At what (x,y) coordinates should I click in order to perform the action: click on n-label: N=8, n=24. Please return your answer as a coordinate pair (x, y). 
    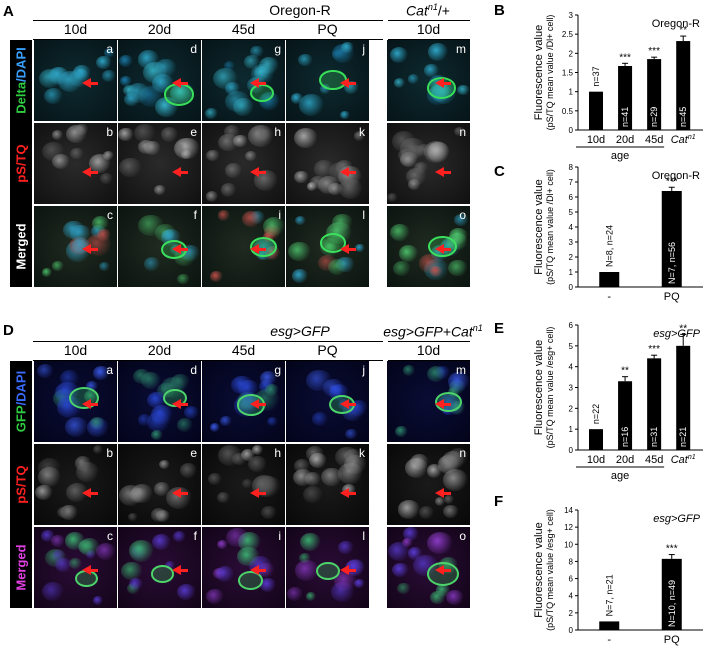
    Looking at the image, I should click on (609, 246).